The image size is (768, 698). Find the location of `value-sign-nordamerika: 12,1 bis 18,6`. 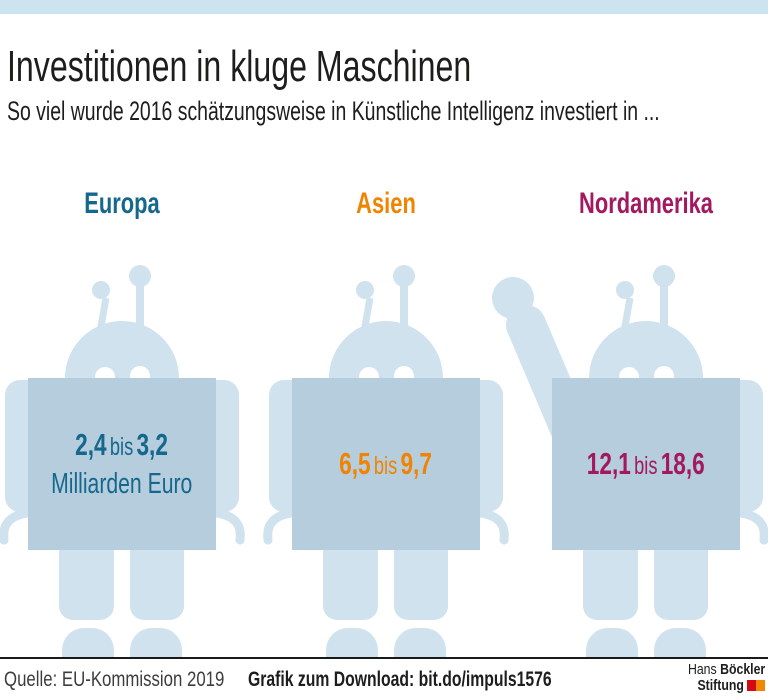

value-sign-nordamerika: 12,1 bis 18,6 is located at coordinates (646, 464).